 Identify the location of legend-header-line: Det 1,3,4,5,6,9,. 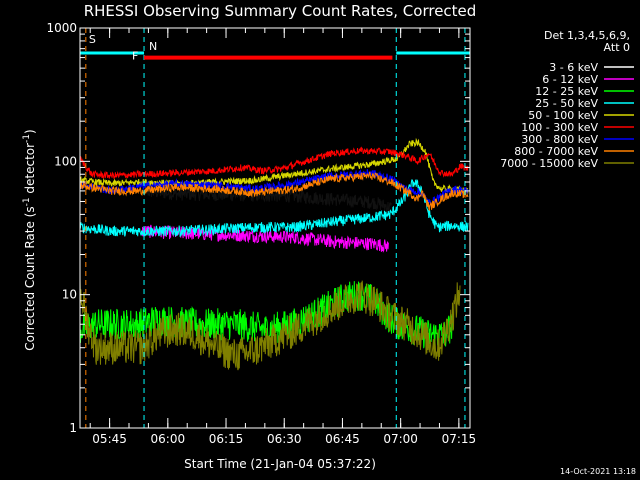
(587, 35).